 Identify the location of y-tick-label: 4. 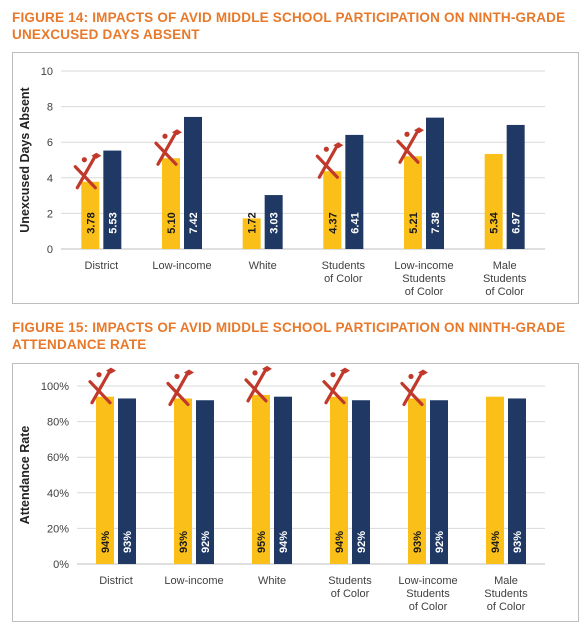
(50, 179).